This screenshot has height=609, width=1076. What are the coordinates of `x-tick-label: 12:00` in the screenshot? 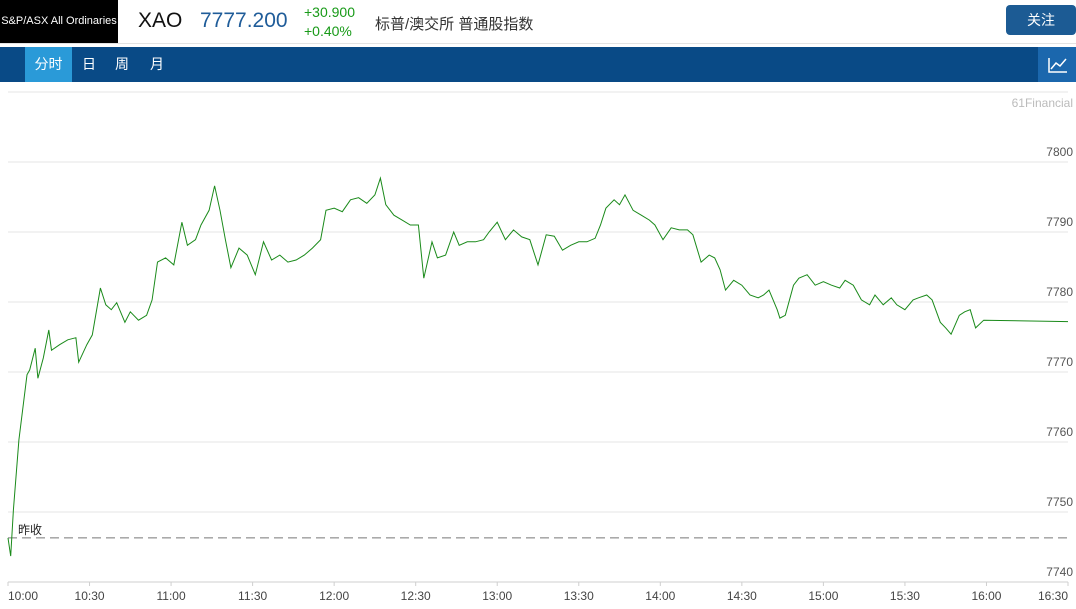 It's located at (334, 596).